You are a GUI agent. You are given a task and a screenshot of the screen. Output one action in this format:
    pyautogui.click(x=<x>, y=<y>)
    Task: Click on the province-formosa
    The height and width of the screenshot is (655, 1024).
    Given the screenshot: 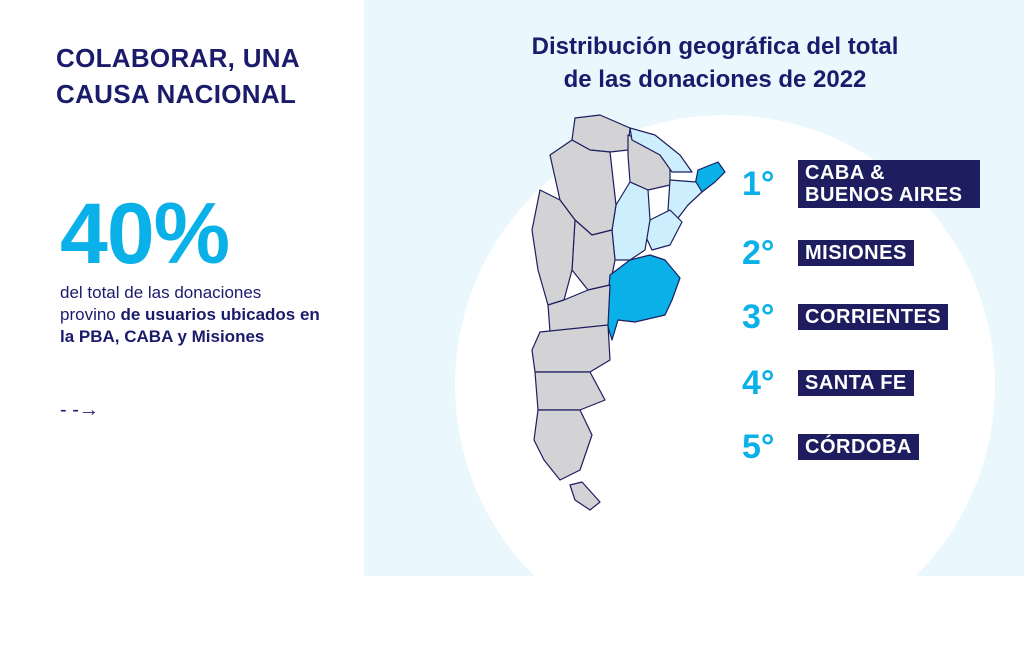 What is the action you would take?
    pyautogui.click(x=661, y=150)
    